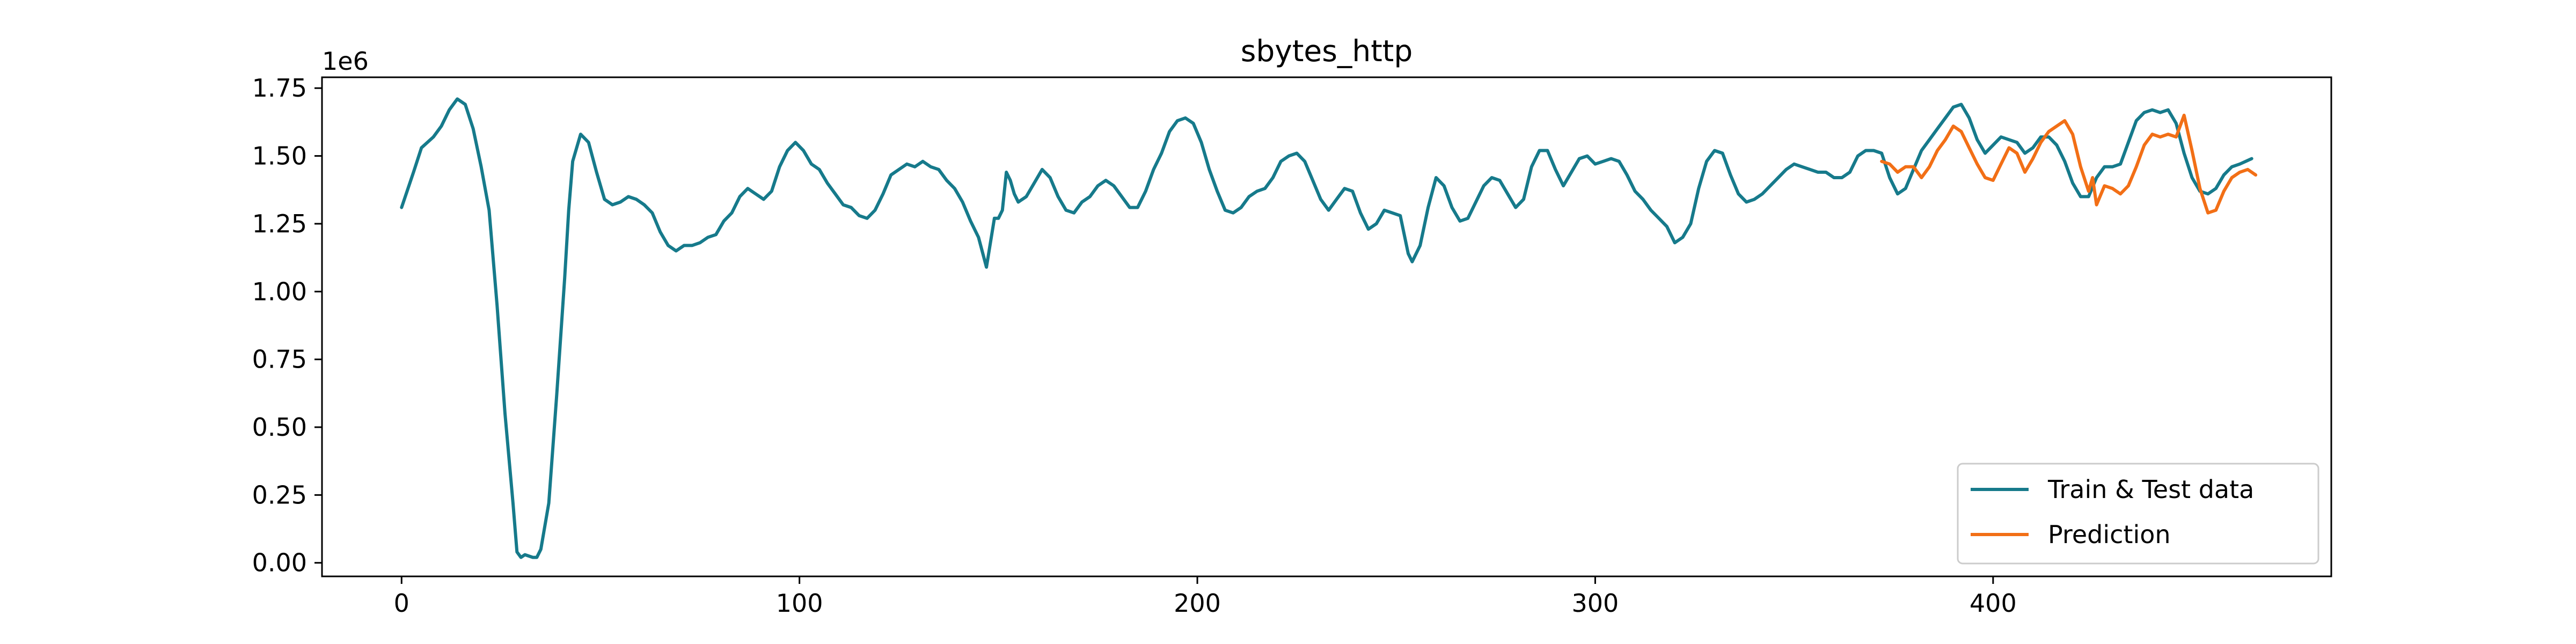  I want to click on x-tick-label: 100, so click(799, 603).